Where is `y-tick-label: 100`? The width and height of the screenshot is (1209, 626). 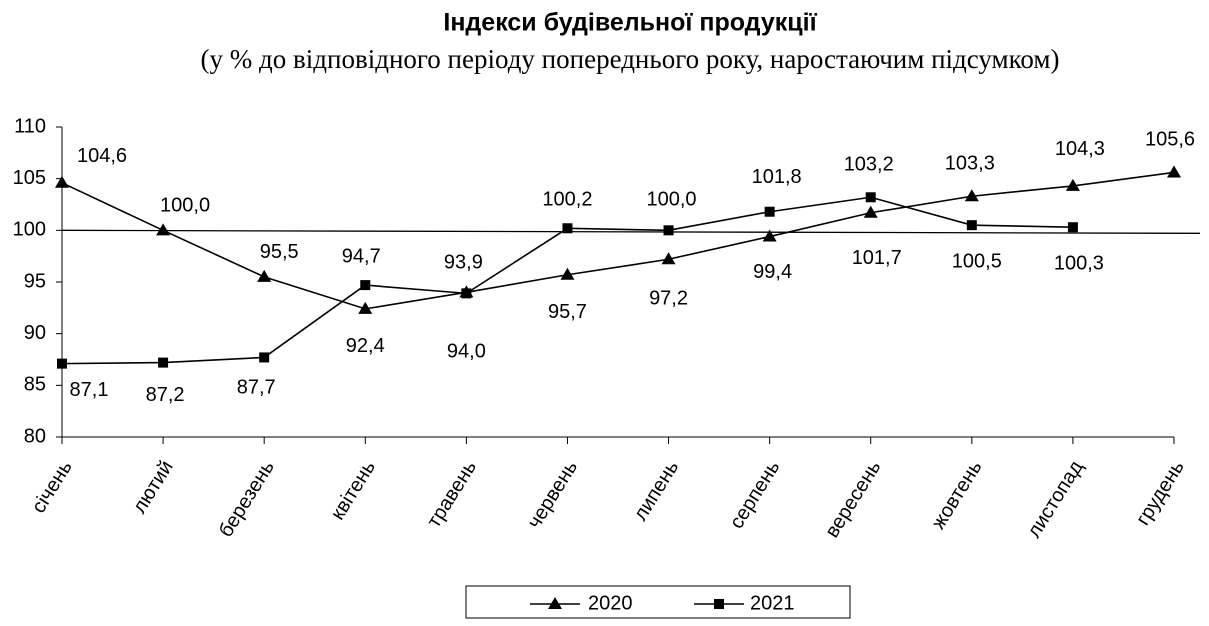 y-tick-label: 100 is located at coordinates (29, 230).